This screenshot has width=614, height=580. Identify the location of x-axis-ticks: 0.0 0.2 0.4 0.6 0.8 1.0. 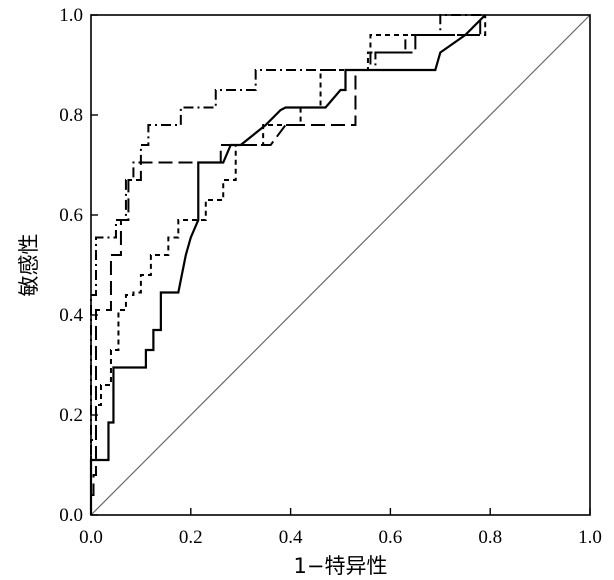
(340, 528).